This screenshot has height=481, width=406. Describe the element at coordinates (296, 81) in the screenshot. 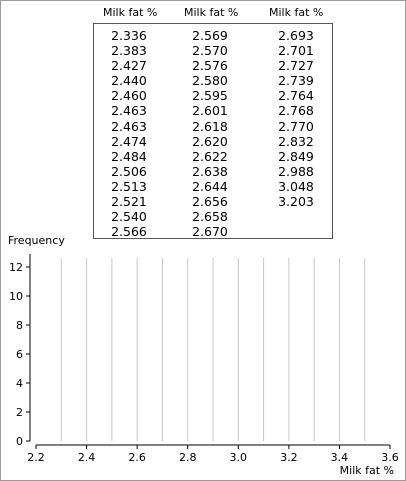

I see `table-cell: 2.739` at that location.